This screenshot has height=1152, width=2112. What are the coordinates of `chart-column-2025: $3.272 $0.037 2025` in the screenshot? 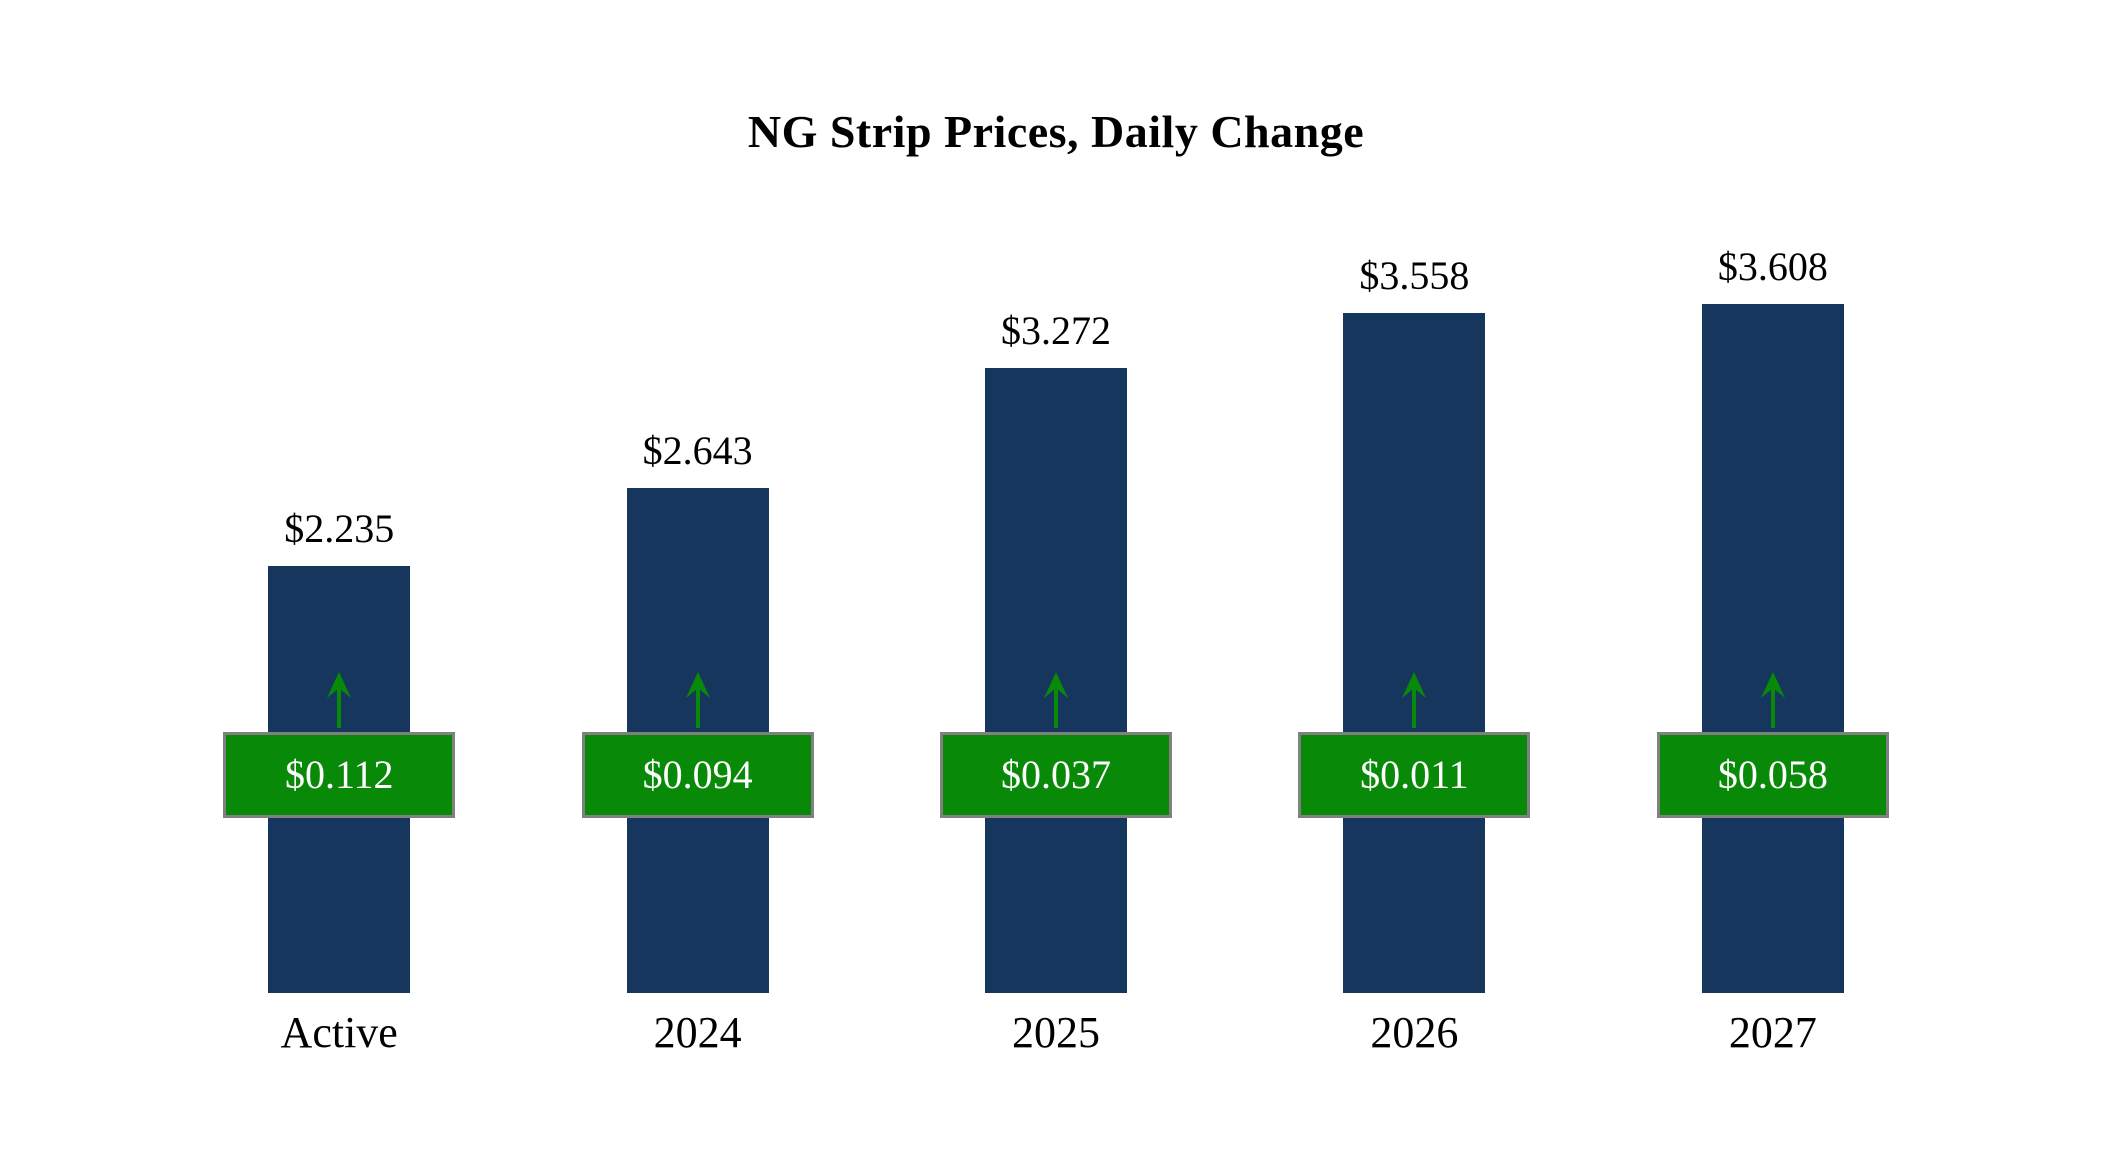 It's located at (1056, 628).